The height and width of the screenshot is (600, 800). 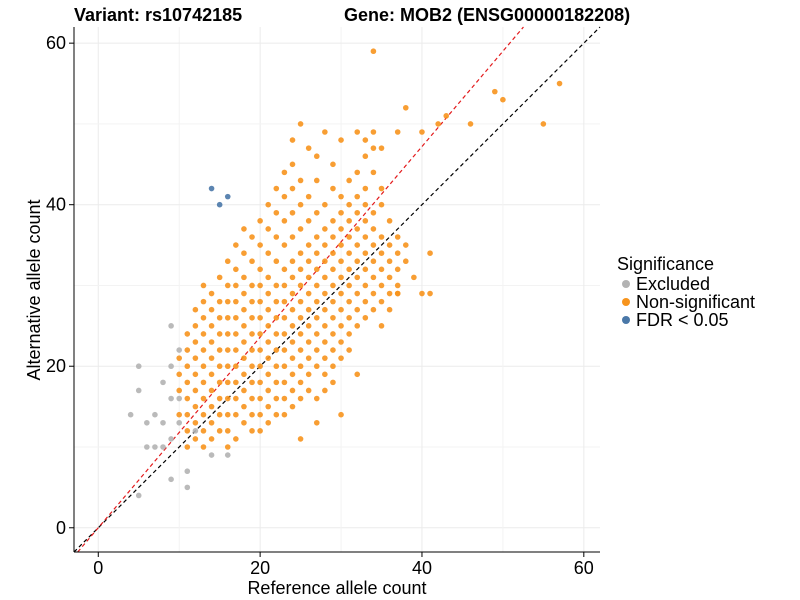 I want to click on legend-title: Significance, so click(x=665, y=264).